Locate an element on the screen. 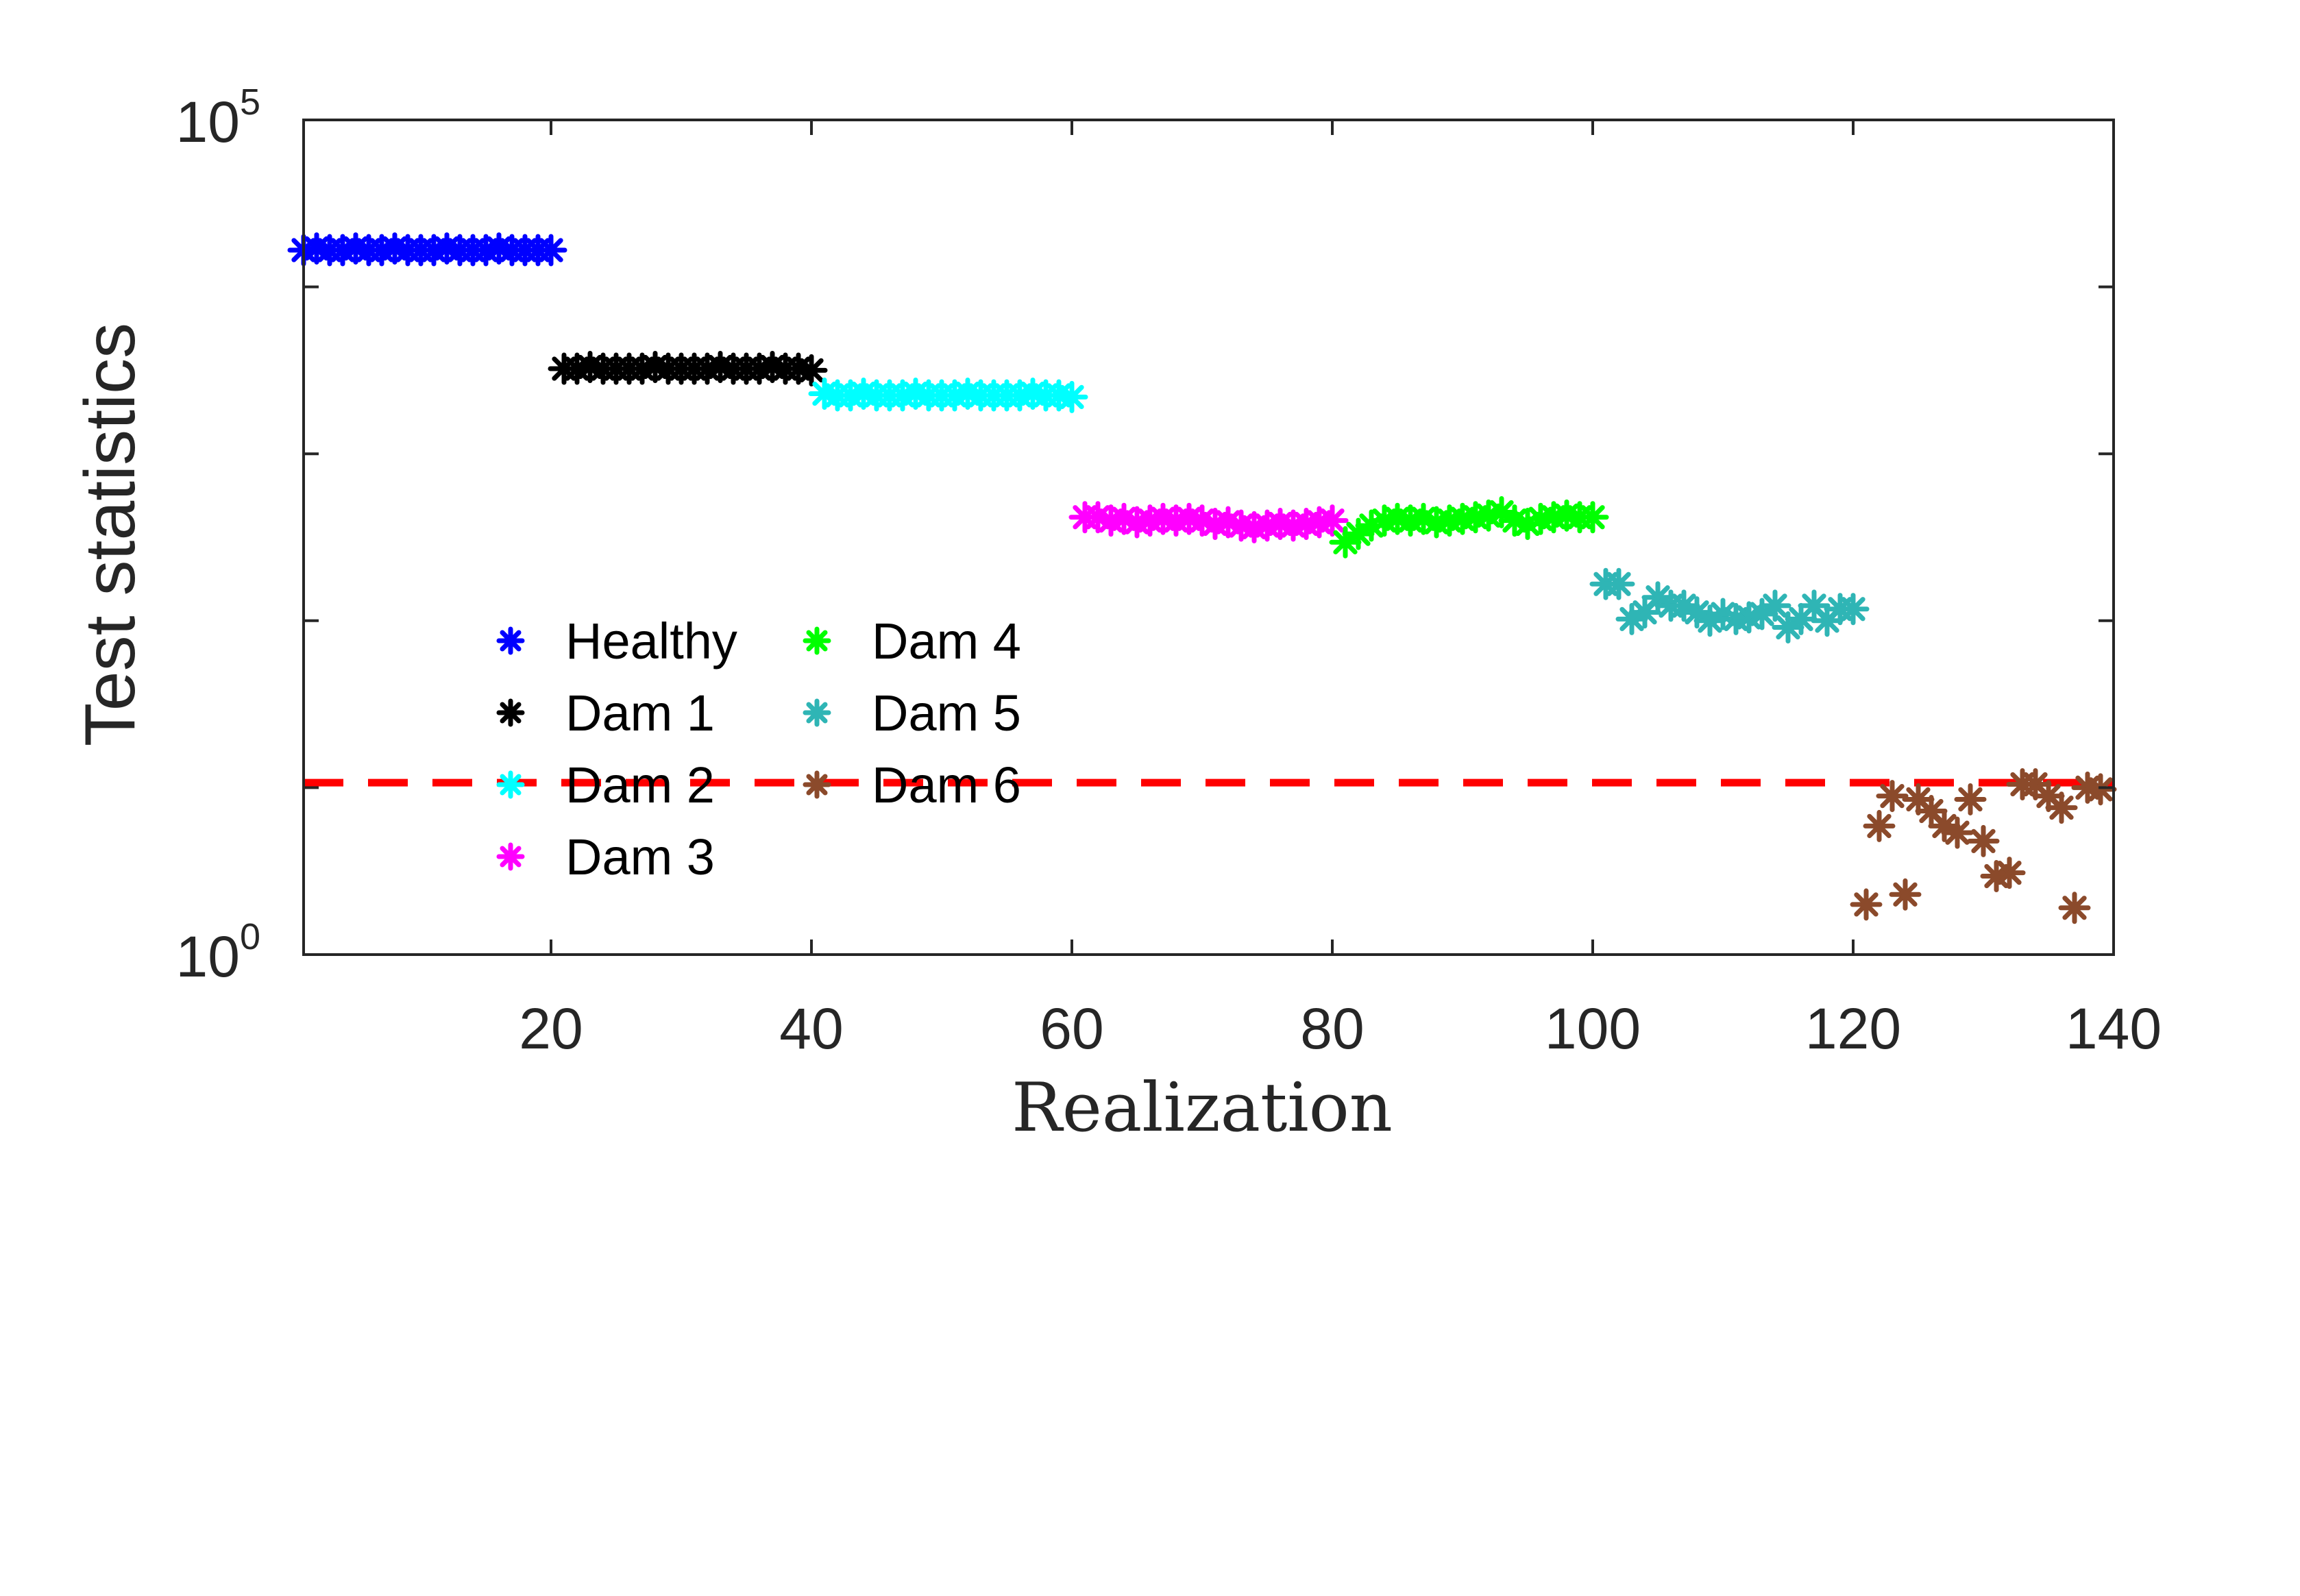  legend-item: Dam 2 is located at coordinates (605, 785).